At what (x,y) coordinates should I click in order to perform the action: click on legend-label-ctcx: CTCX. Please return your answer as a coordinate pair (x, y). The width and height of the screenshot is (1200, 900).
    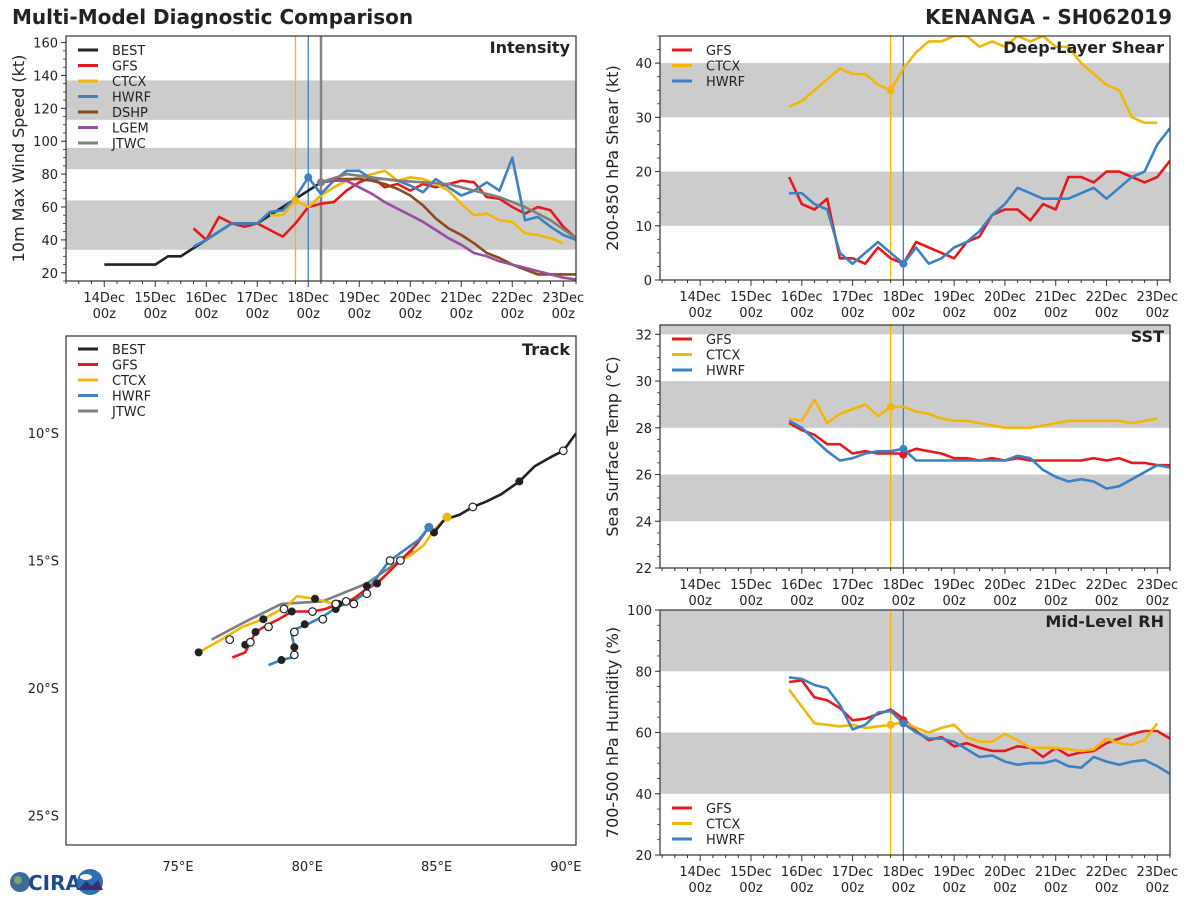
    Looking at the image, I should click on (723, 67).